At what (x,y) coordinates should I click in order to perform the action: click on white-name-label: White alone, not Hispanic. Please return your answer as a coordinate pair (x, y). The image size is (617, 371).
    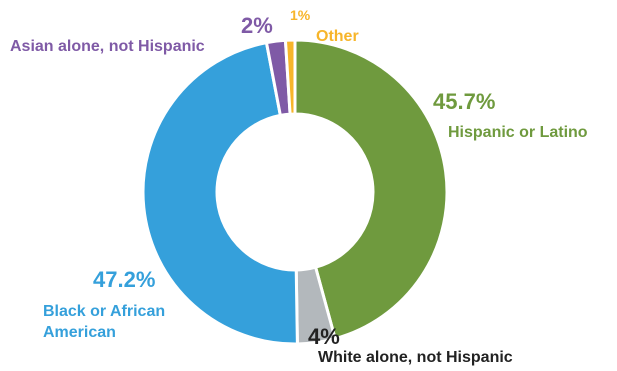
    Looking at the image, I should click on (415, 357).